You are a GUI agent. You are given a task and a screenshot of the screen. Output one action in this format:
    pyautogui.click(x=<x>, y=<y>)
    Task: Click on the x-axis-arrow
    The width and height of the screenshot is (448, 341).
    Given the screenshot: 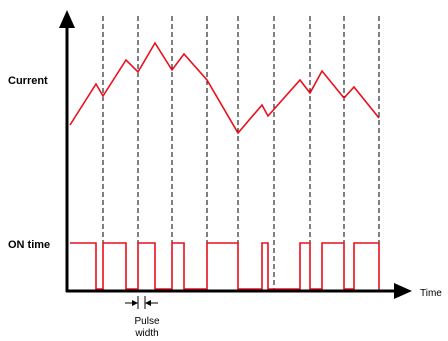 What is the action you would take?
    pyautogui.click(x=403, y=291)
    